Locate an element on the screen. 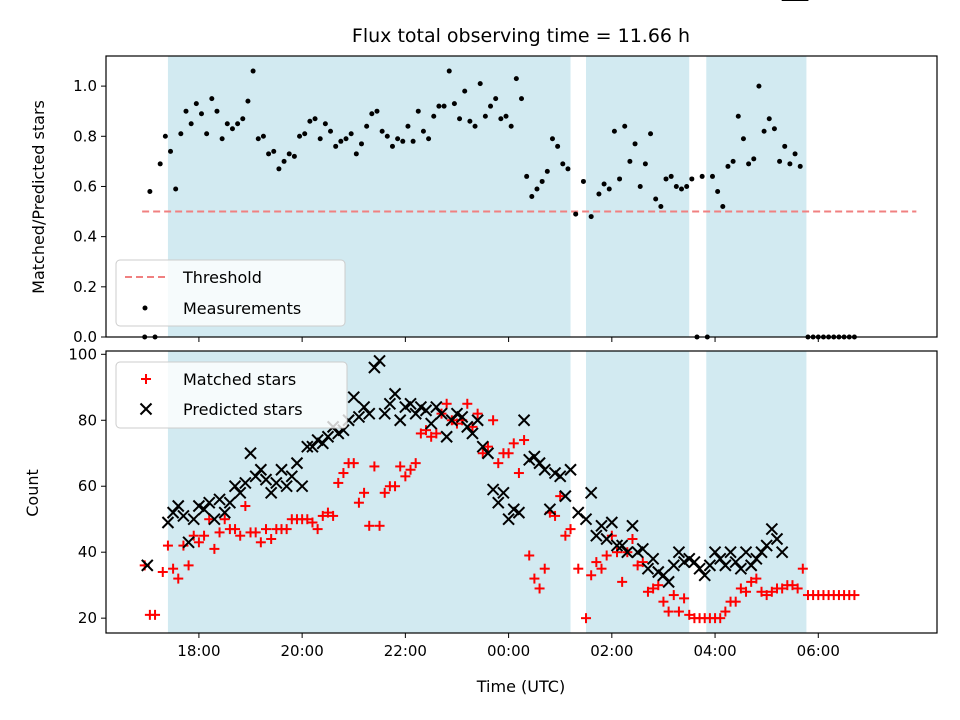  bot-y-tick-label: 60 is located at coordinates (87, 486).